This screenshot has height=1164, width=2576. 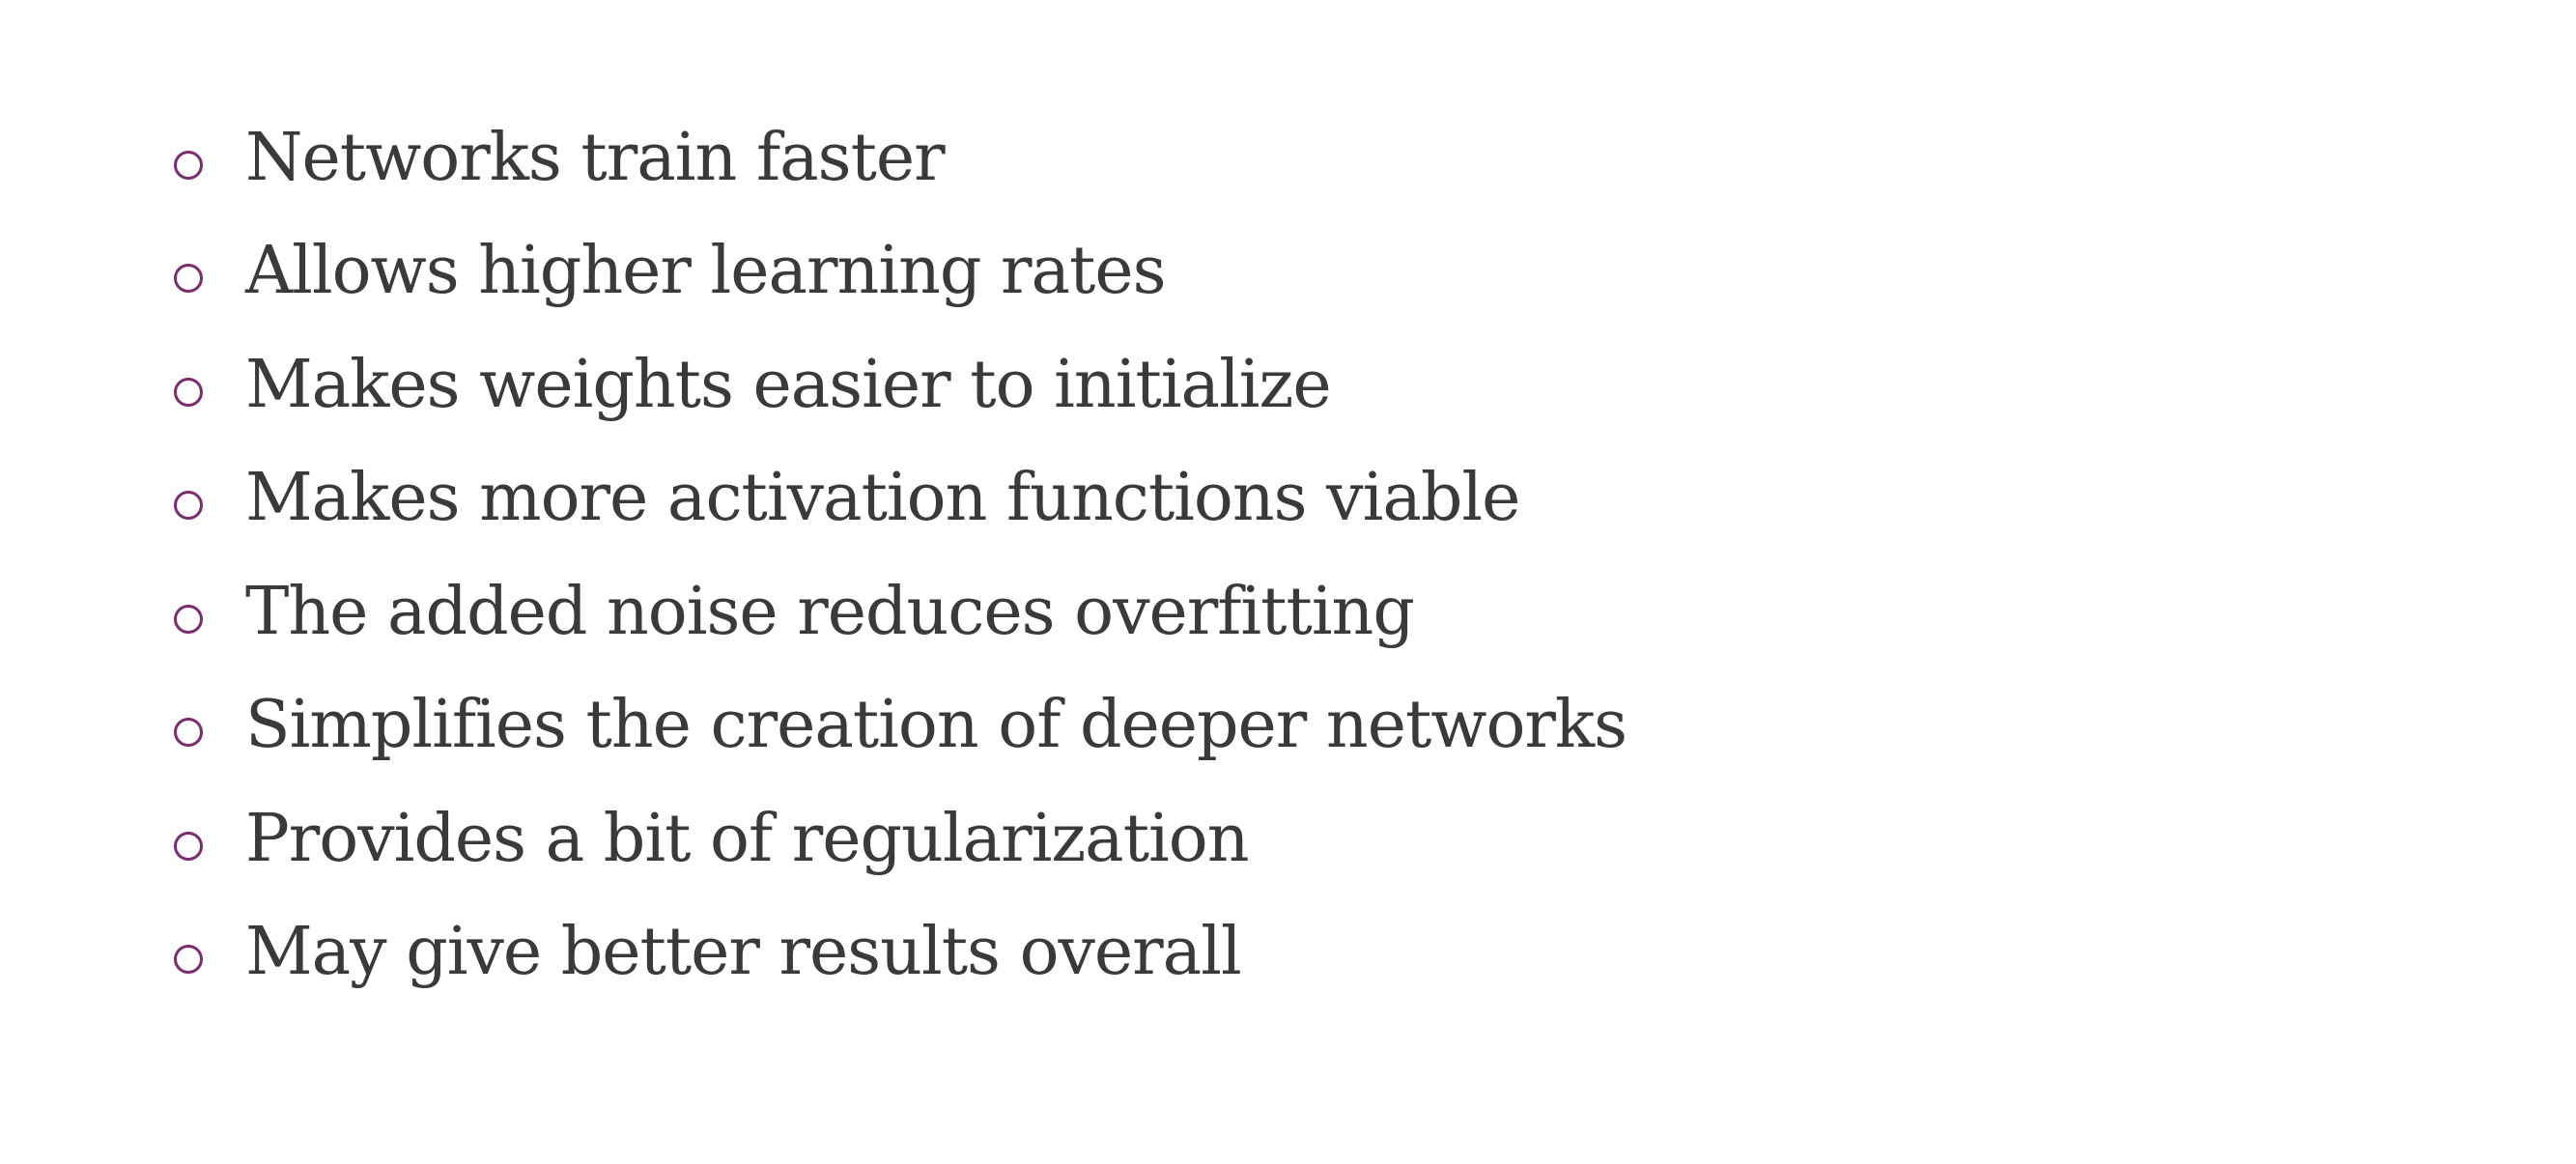 What do you see at coordinates (706, 272) in the screenshot?
I see `bullet-text: Allows higher learning rates` at bounding box center [706, 272].